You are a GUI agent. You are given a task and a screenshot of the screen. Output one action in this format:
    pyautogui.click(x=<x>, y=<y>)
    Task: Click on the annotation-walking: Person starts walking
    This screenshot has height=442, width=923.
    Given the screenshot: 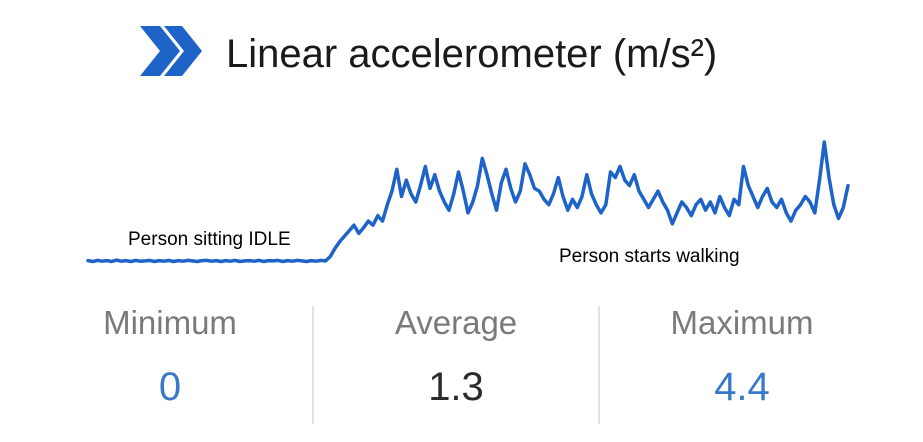 What is the action you would take?
    pyautogui.click(x=649, y=256)
    